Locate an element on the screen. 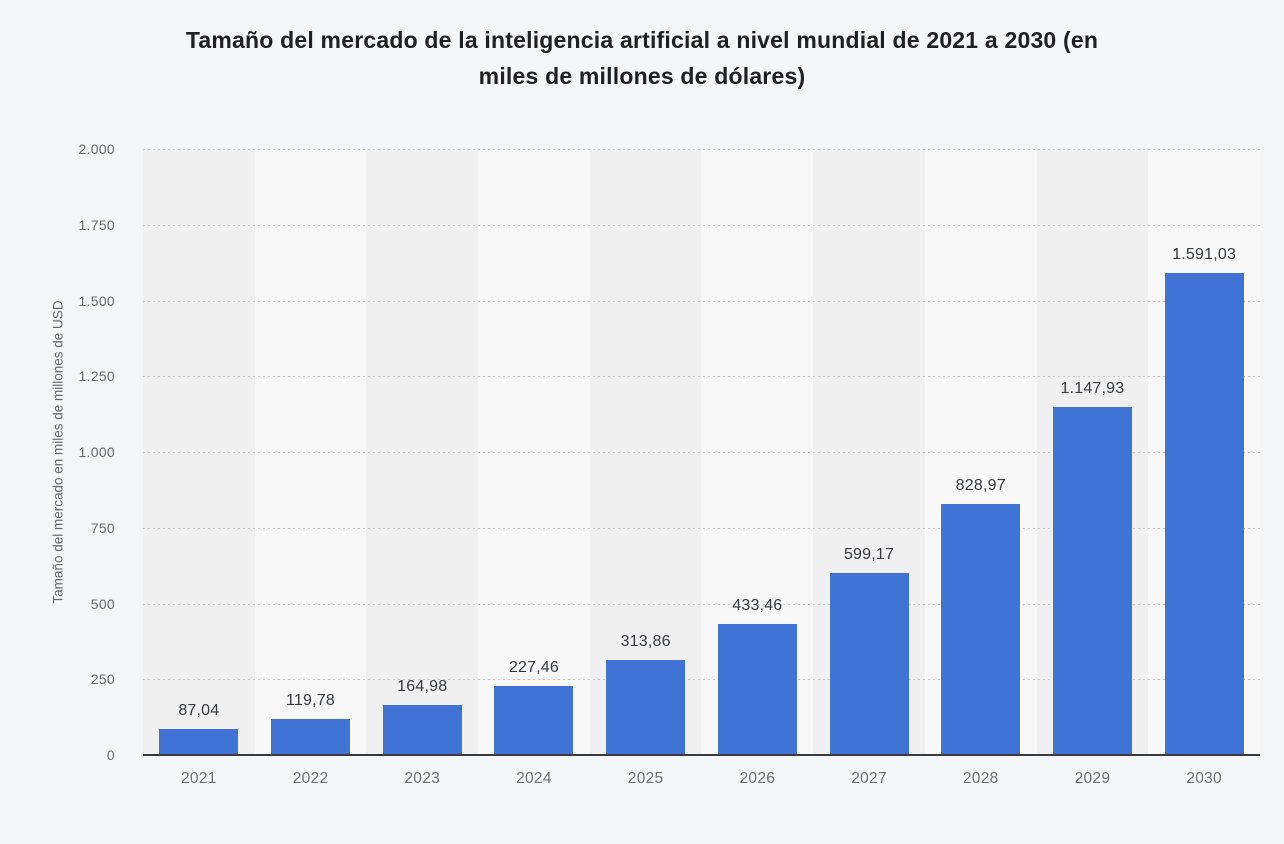 This screenshot has height=844, width=1284. bar-2024 is located at coordinates (534, 720).